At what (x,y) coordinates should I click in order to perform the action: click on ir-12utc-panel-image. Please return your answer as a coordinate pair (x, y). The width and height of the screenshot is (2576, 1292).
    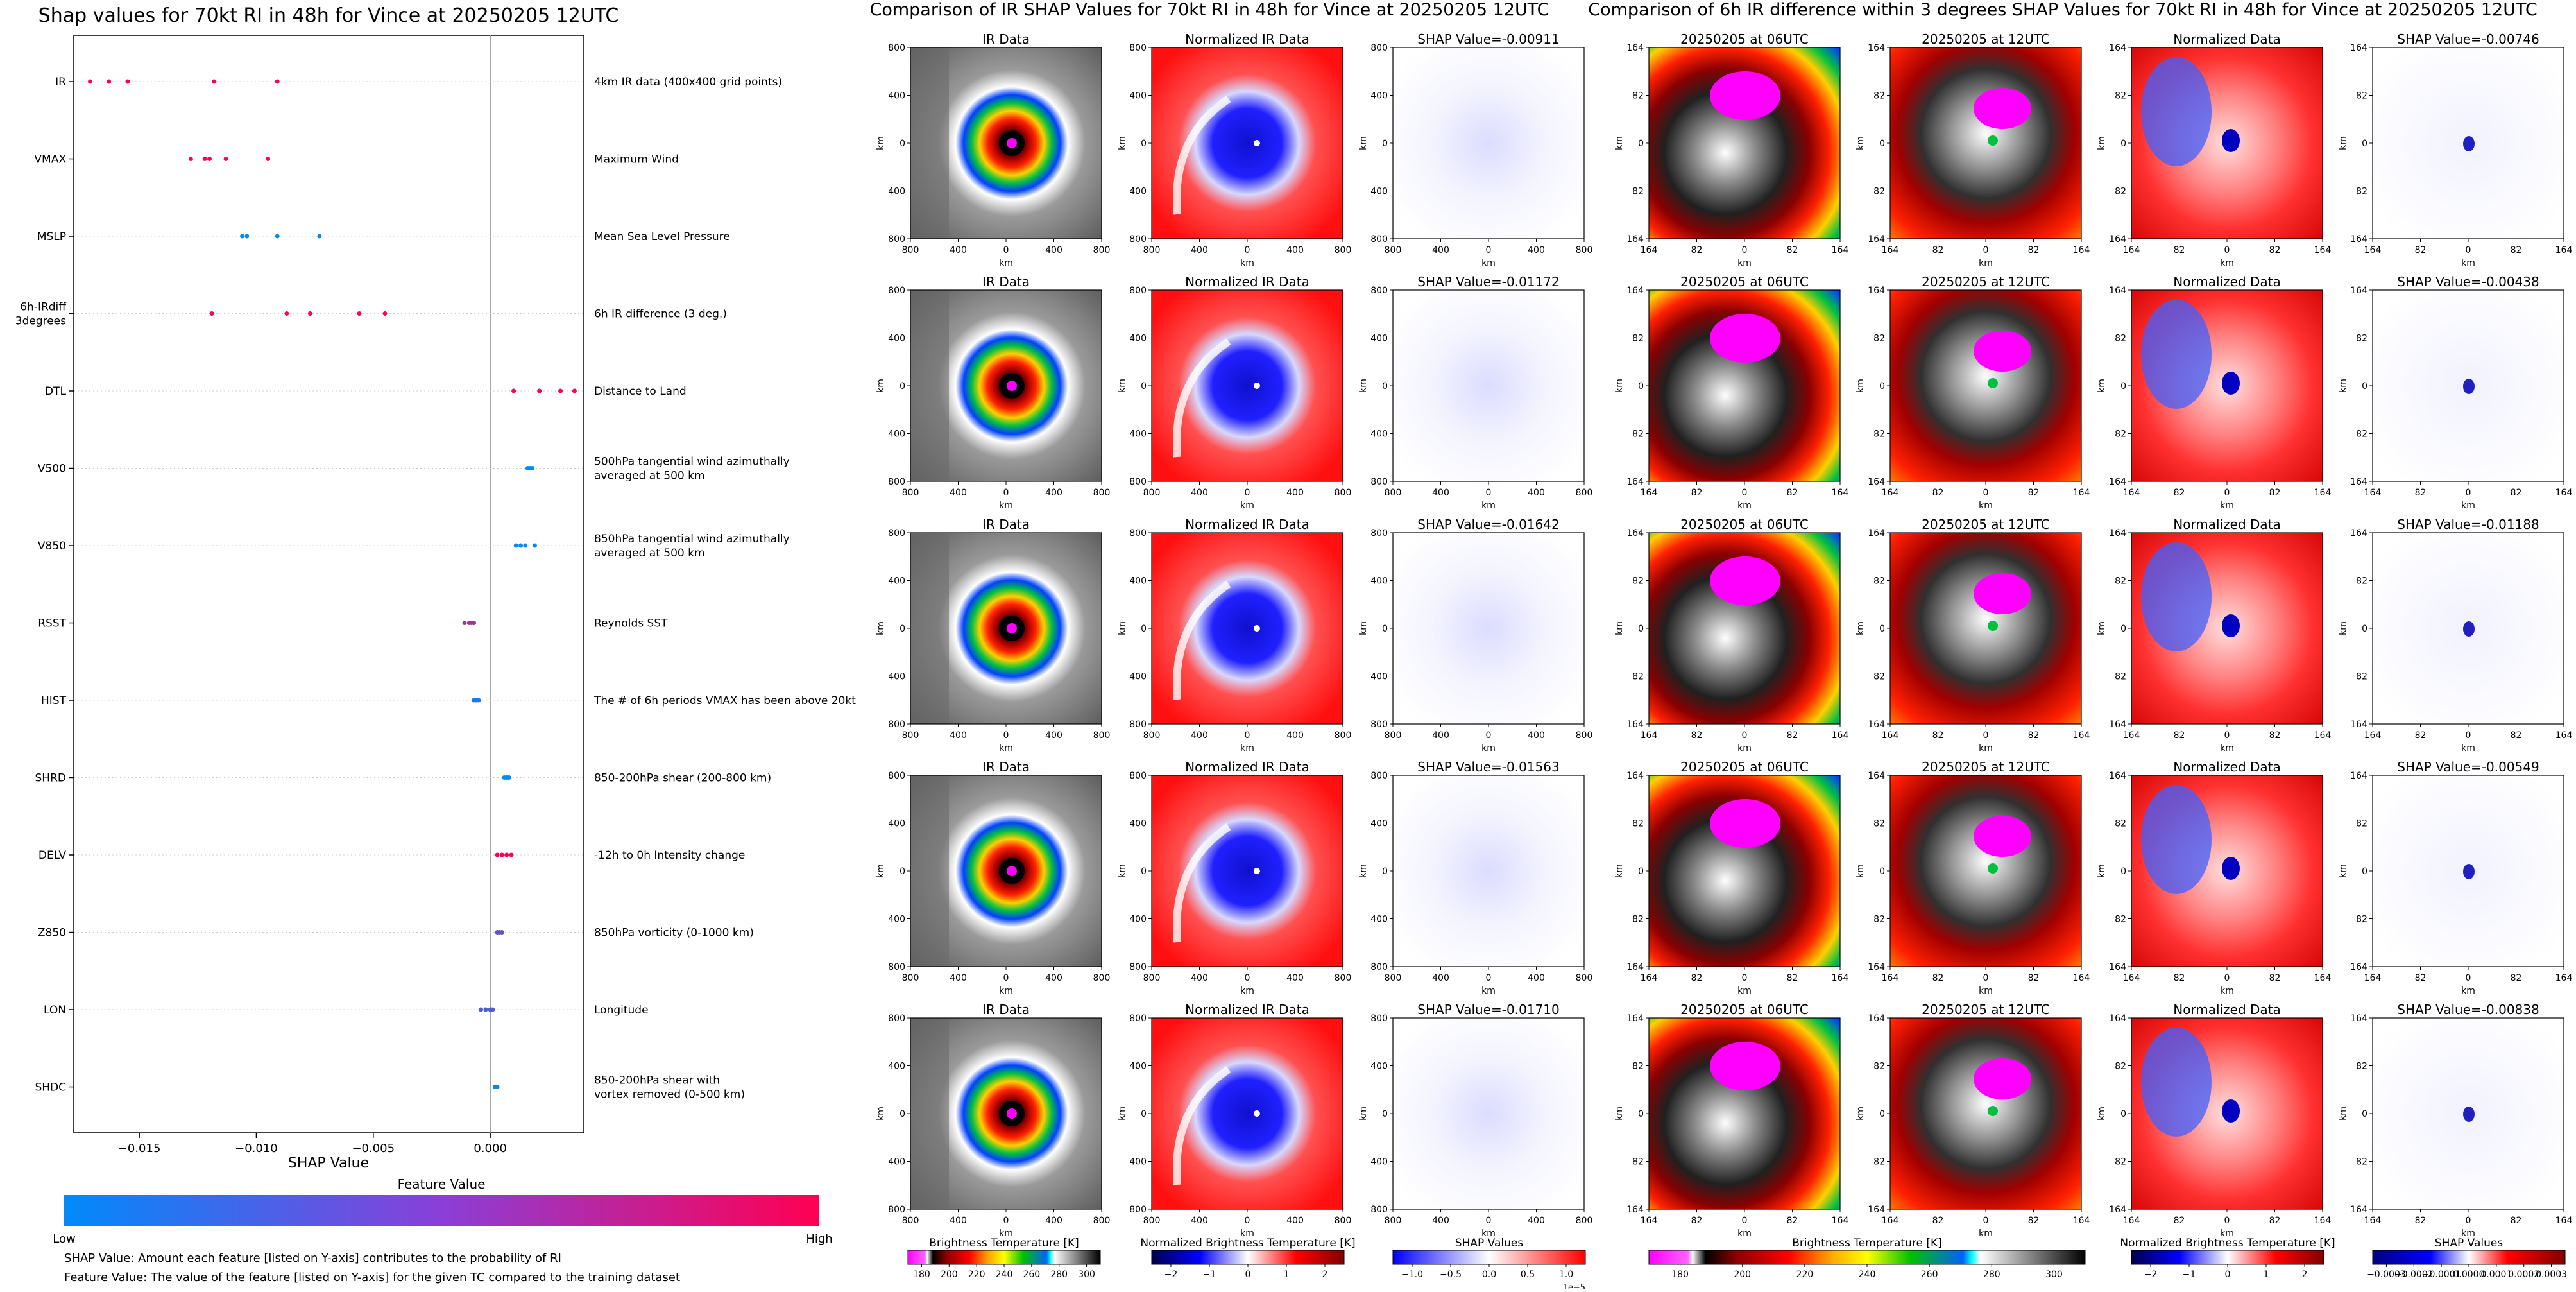
    Looking at the image, I should click on (1985, 385).